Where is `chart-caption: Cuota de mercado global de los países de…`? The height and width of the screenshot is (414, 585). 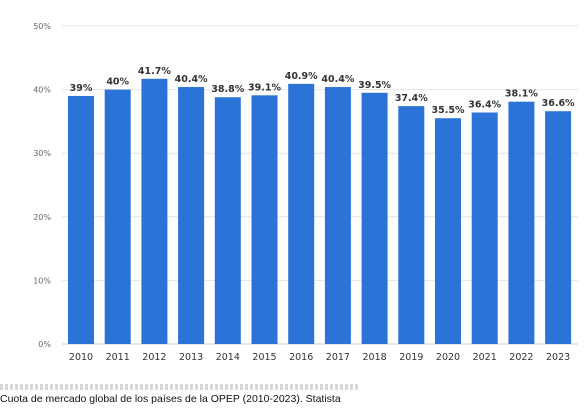
chart-caption: Cuota de mercado global de los países de… is located at coordinates (170, 399).